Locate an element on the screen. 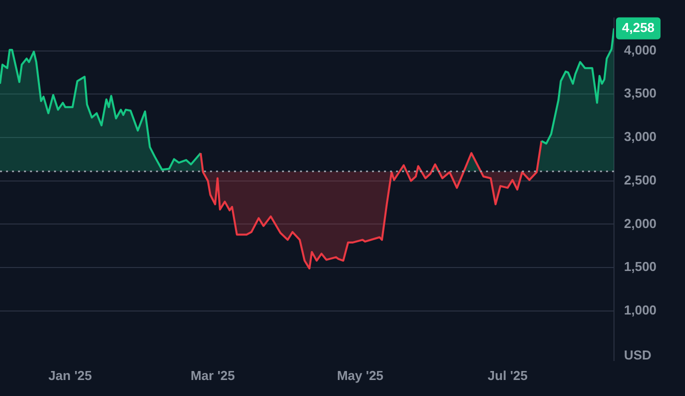 The width and height of the screenshot is (685, 396). y-tick-label: 1,500 is located at coordinates (640, 266).